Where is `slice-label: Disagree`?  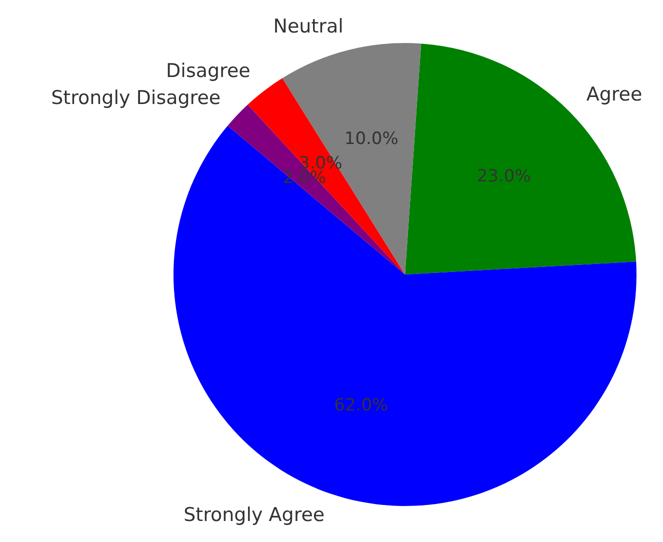
slice-label: Disagree is located at coordinates (208, 71).